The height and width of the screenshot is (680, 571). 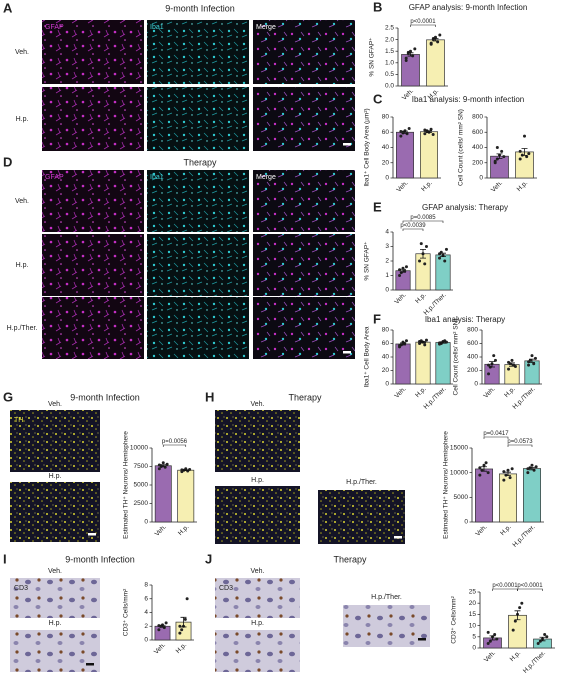 What do you see at coordinates (157, 27) in the screenshot?
I see `stain-label: Iba1` at bounding box center [157, 27].